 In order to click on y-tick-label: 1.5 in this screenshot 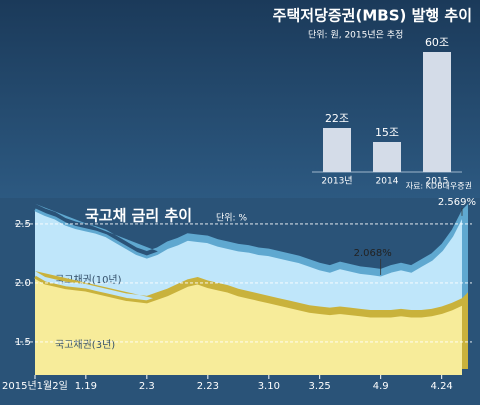, I will do `click(23, 342)`.